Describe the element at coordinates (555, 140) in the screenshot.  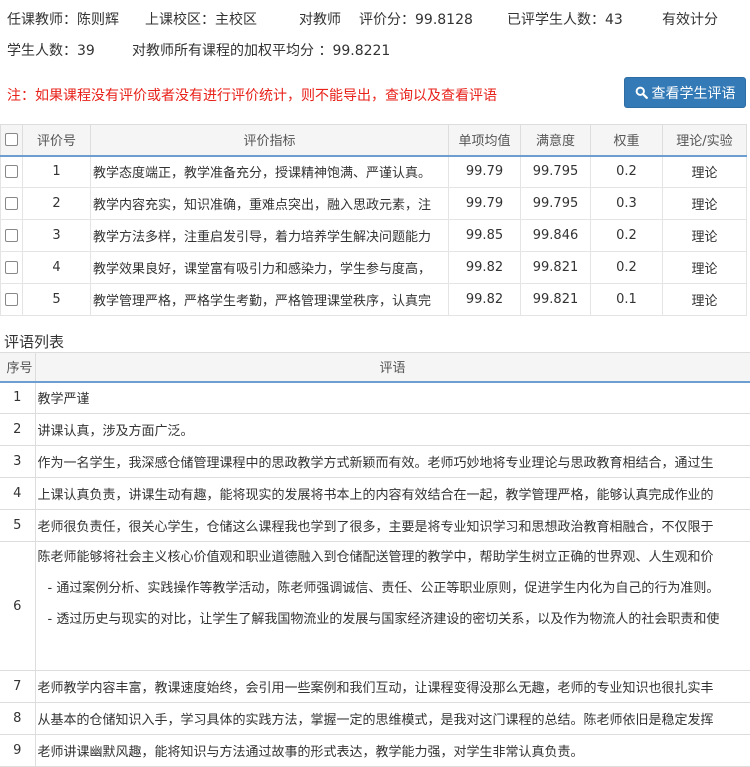
I see `col-satisfaction: 满意度` at that location.